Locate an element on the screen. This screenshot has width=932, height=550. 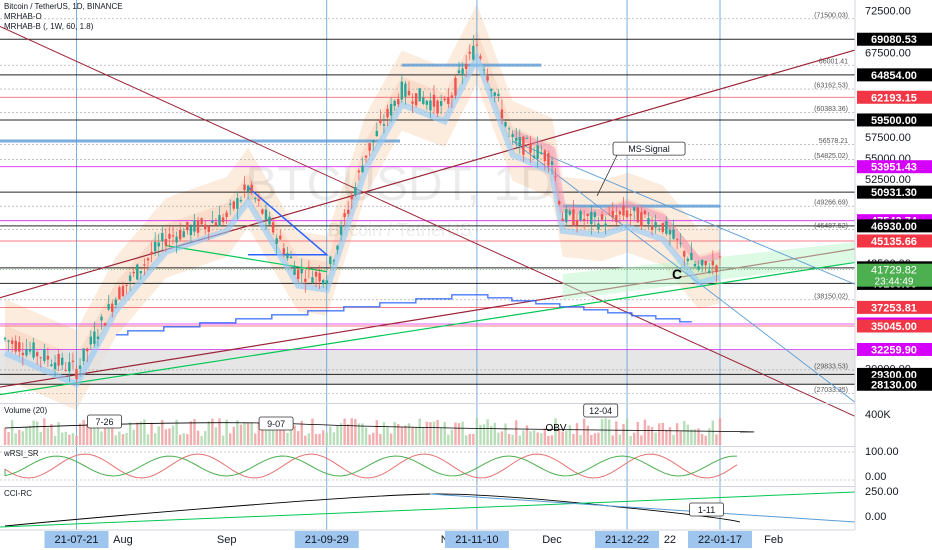
wrsi-line is located at coordinates (371, 466).